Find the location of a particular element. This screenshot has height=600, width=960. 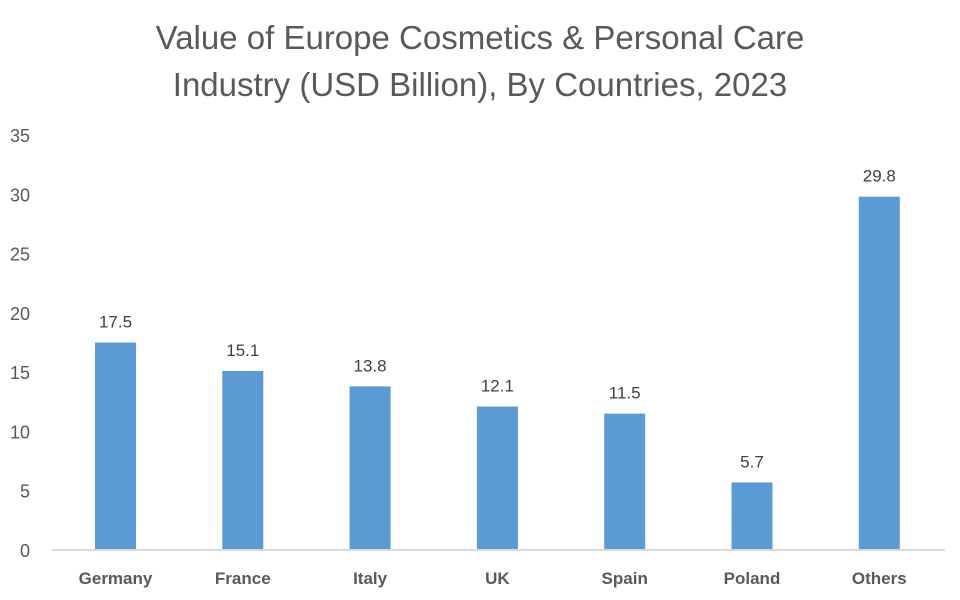

category-label: Others is located at coordinates (879, 578).